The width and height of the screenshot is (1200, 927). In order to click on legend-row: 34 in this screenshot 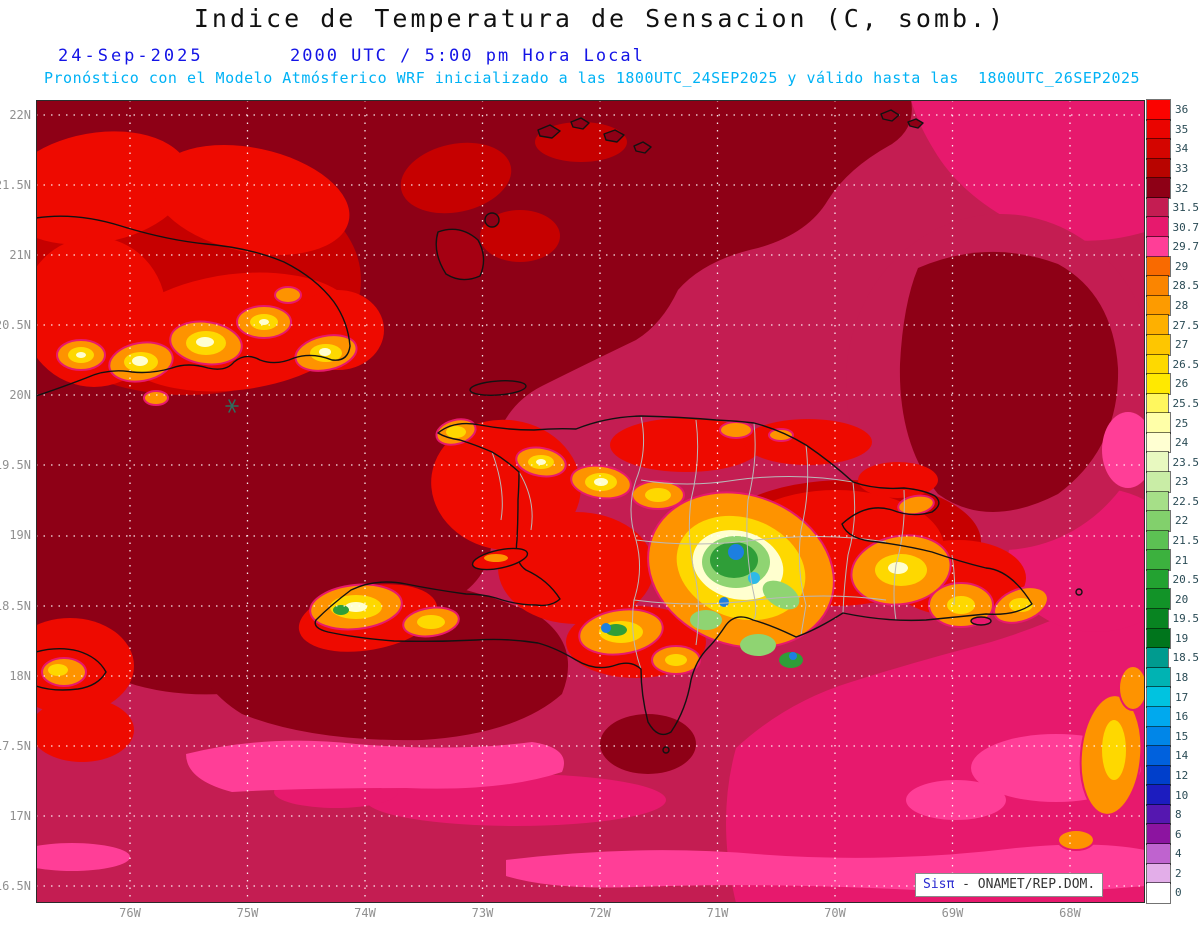, I will do `click(1172, 149)`.